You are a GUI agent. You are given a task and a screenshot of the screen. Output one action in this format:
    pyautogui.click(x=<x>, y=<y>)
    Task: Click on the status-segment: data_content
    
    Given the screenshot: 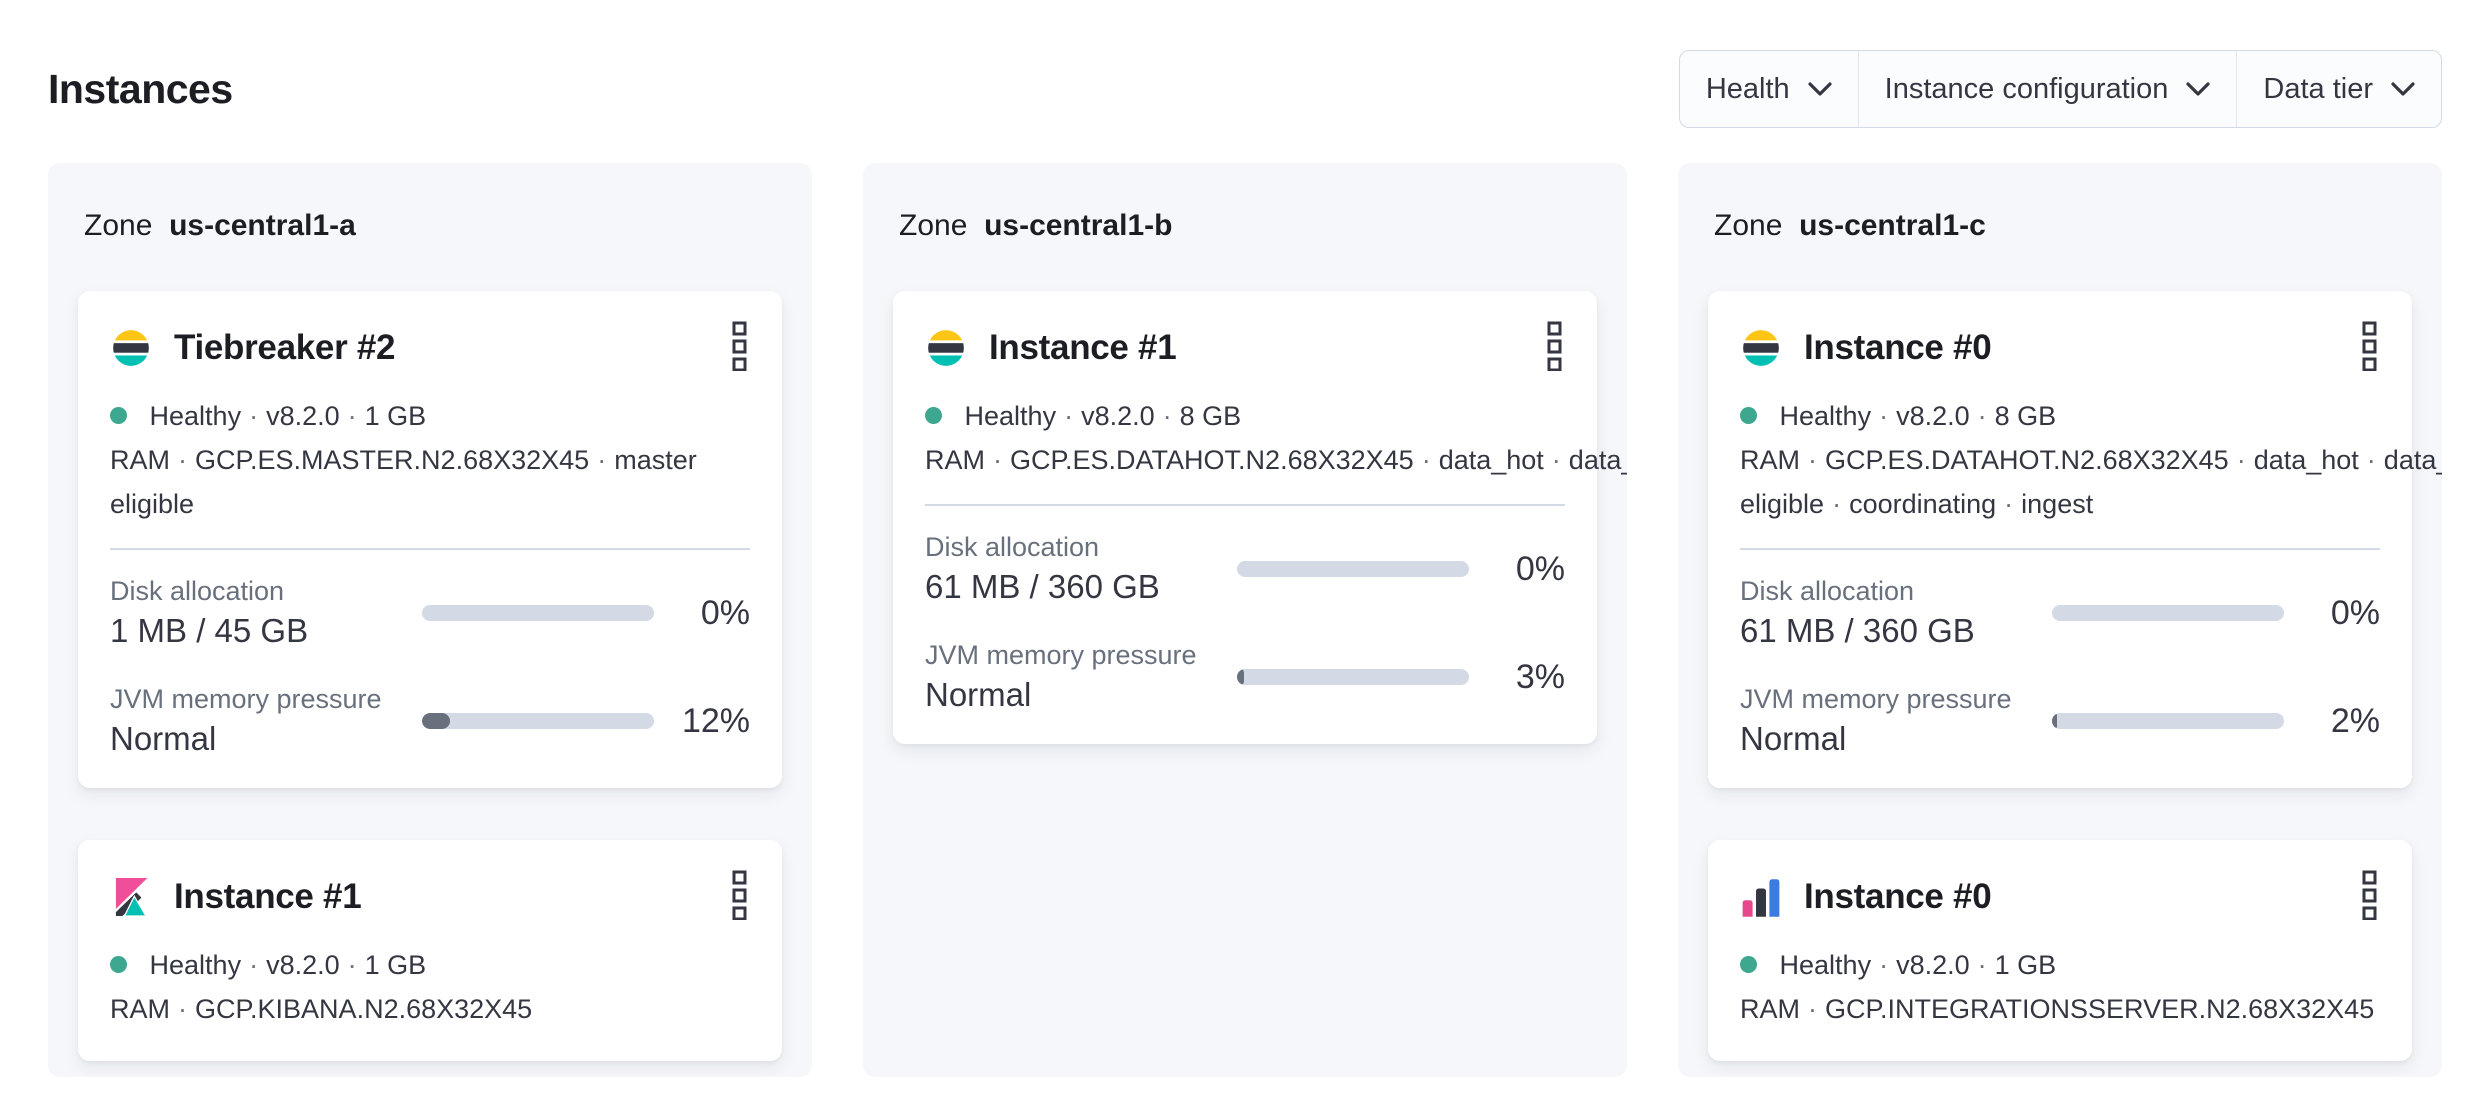 What is the action you would take?
    pyautogui.click(x=2412, y=460)
    